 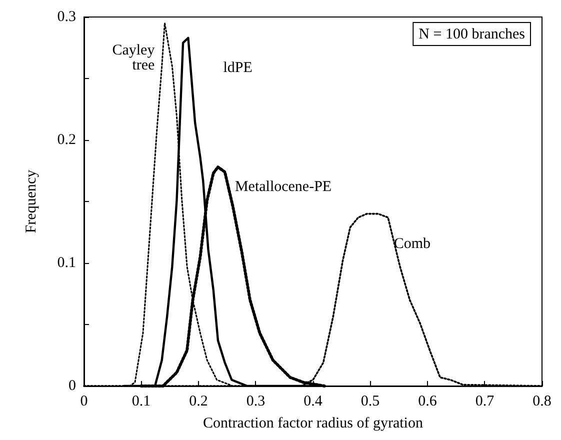 What do you see at coordinates (313, 424) in the screenshot?
I see `x-axis-title: Contraction factor radius of gyration` at bounding box center [313, 424].